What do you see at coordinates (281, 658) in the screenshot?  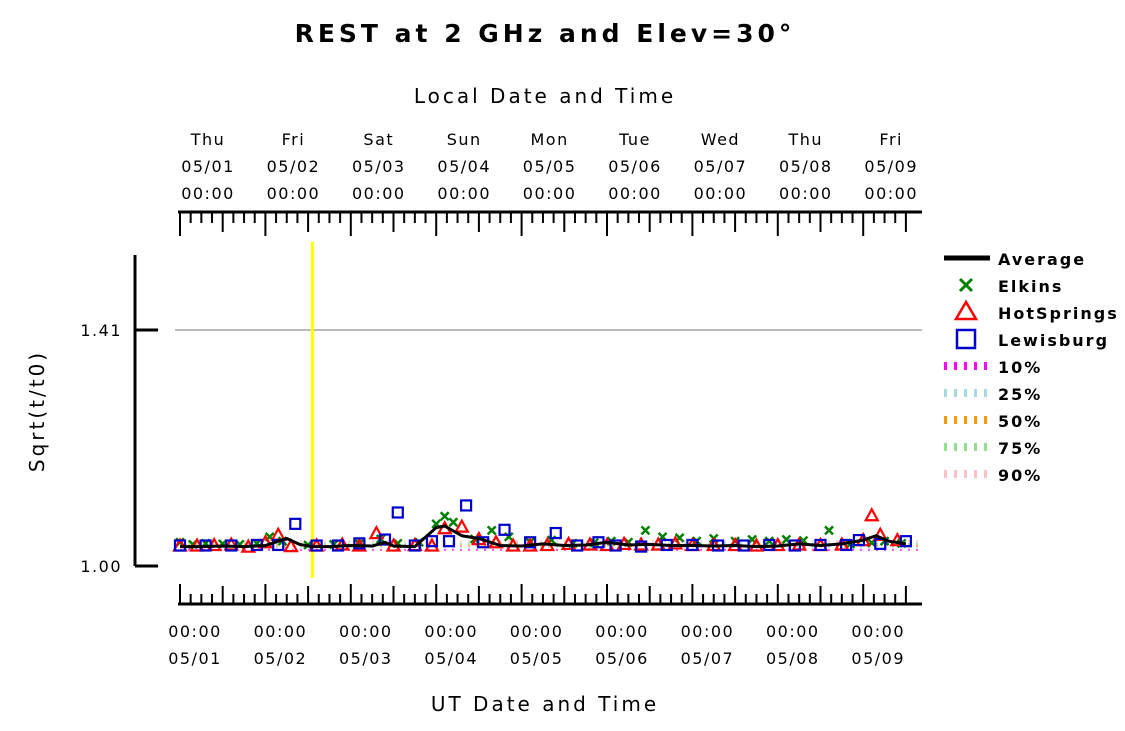 I see `bottom-tick-date-label: 05/02` at bounding box center [281, 658].